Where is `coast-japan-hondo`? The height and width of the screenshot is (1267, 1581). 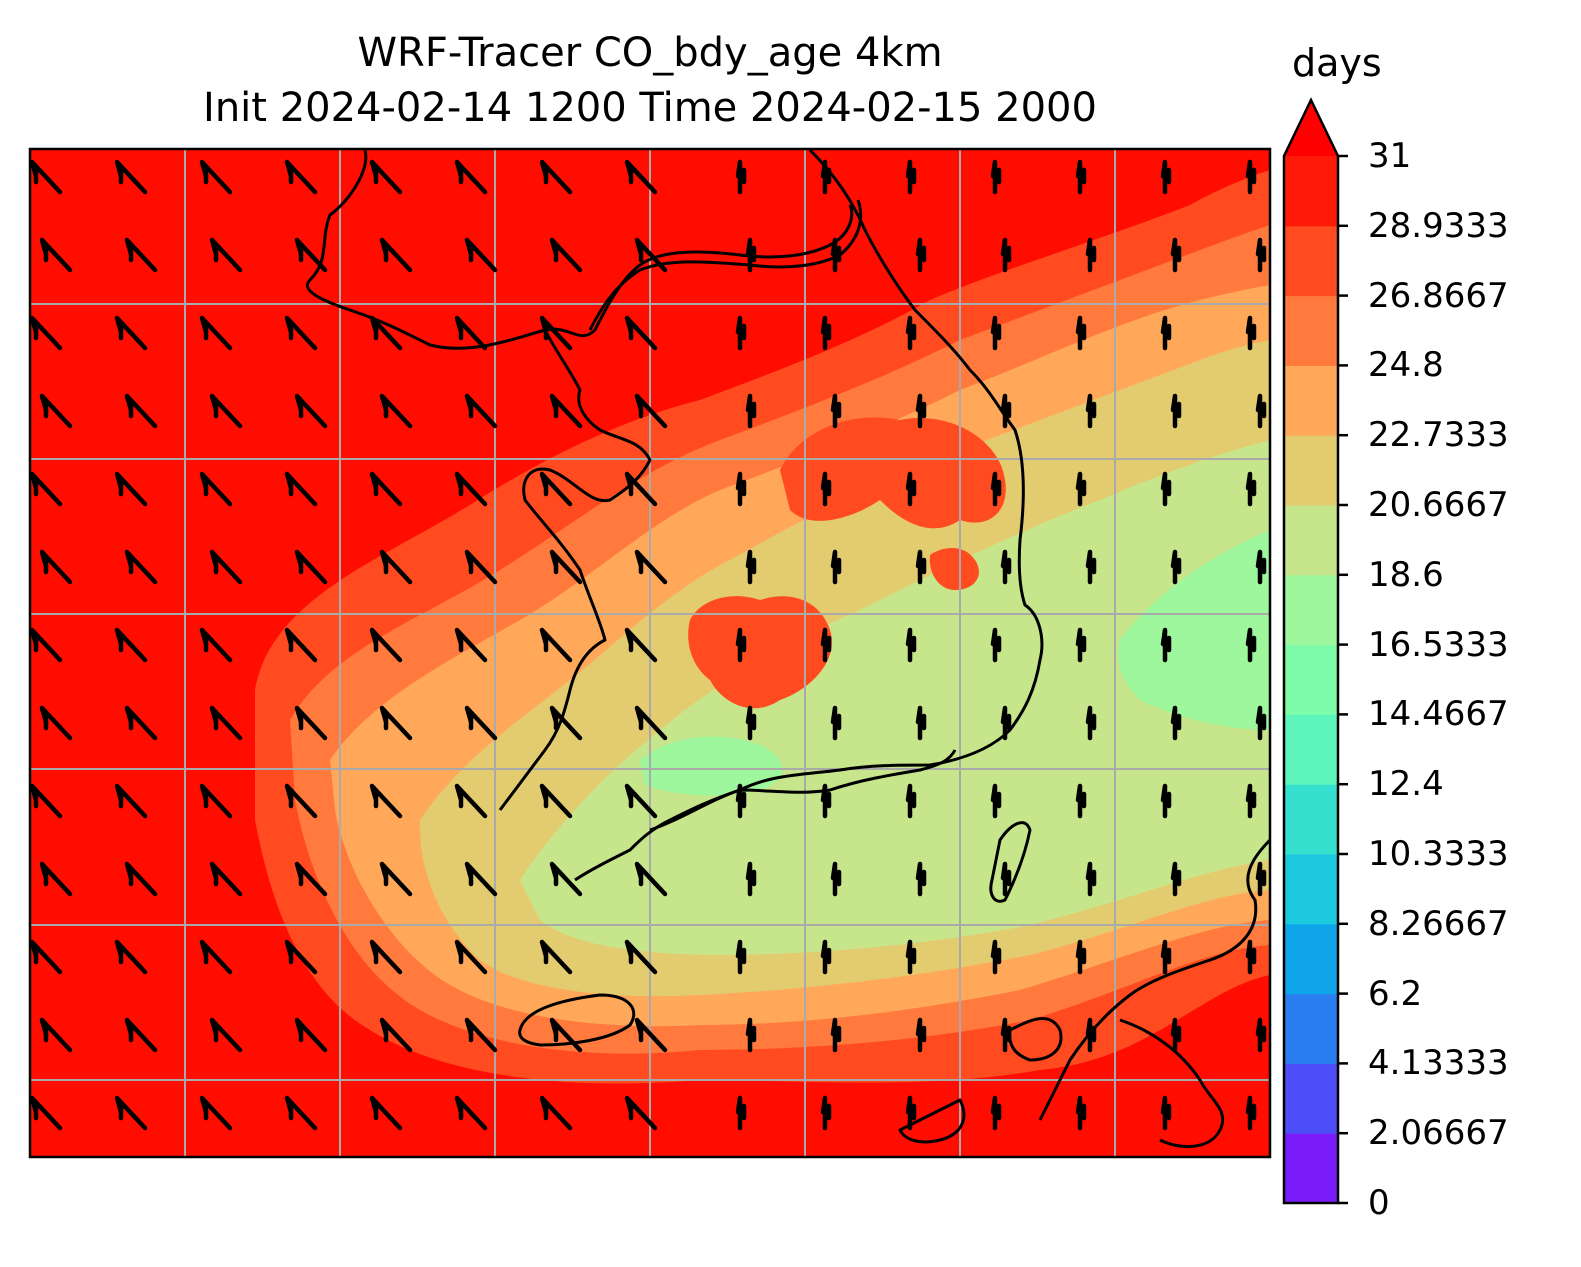 coast-japan-hondo is located at coordinates (1035, 1039).